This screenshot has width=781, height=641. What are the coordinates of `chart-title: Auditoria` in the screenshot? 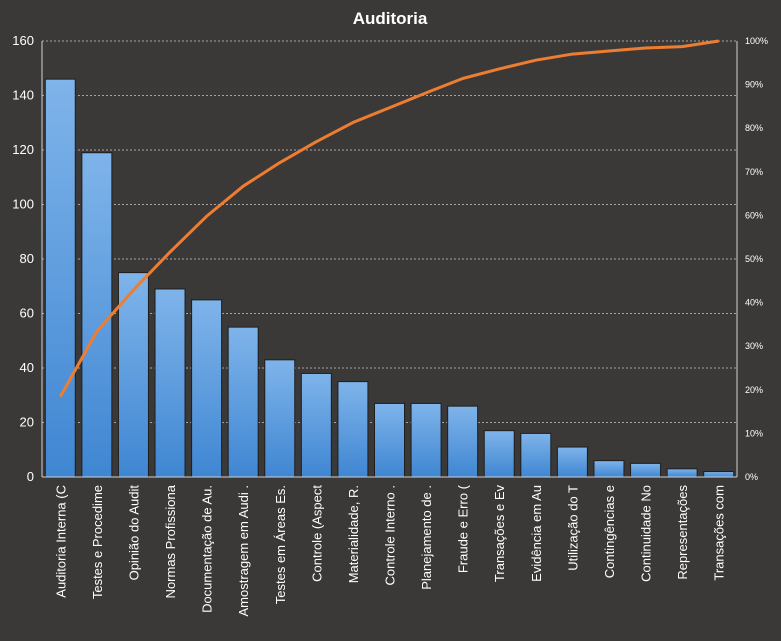 It's located at (390, 18).